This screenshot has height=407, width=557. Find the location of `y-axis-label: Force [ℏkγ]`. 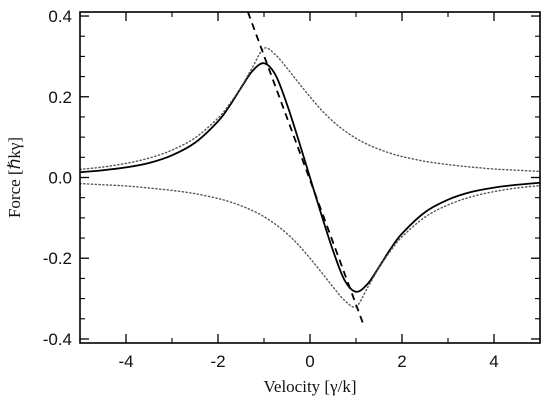

y-axis-label: Force [ℏkγ] is located at coordinates (14, 177).